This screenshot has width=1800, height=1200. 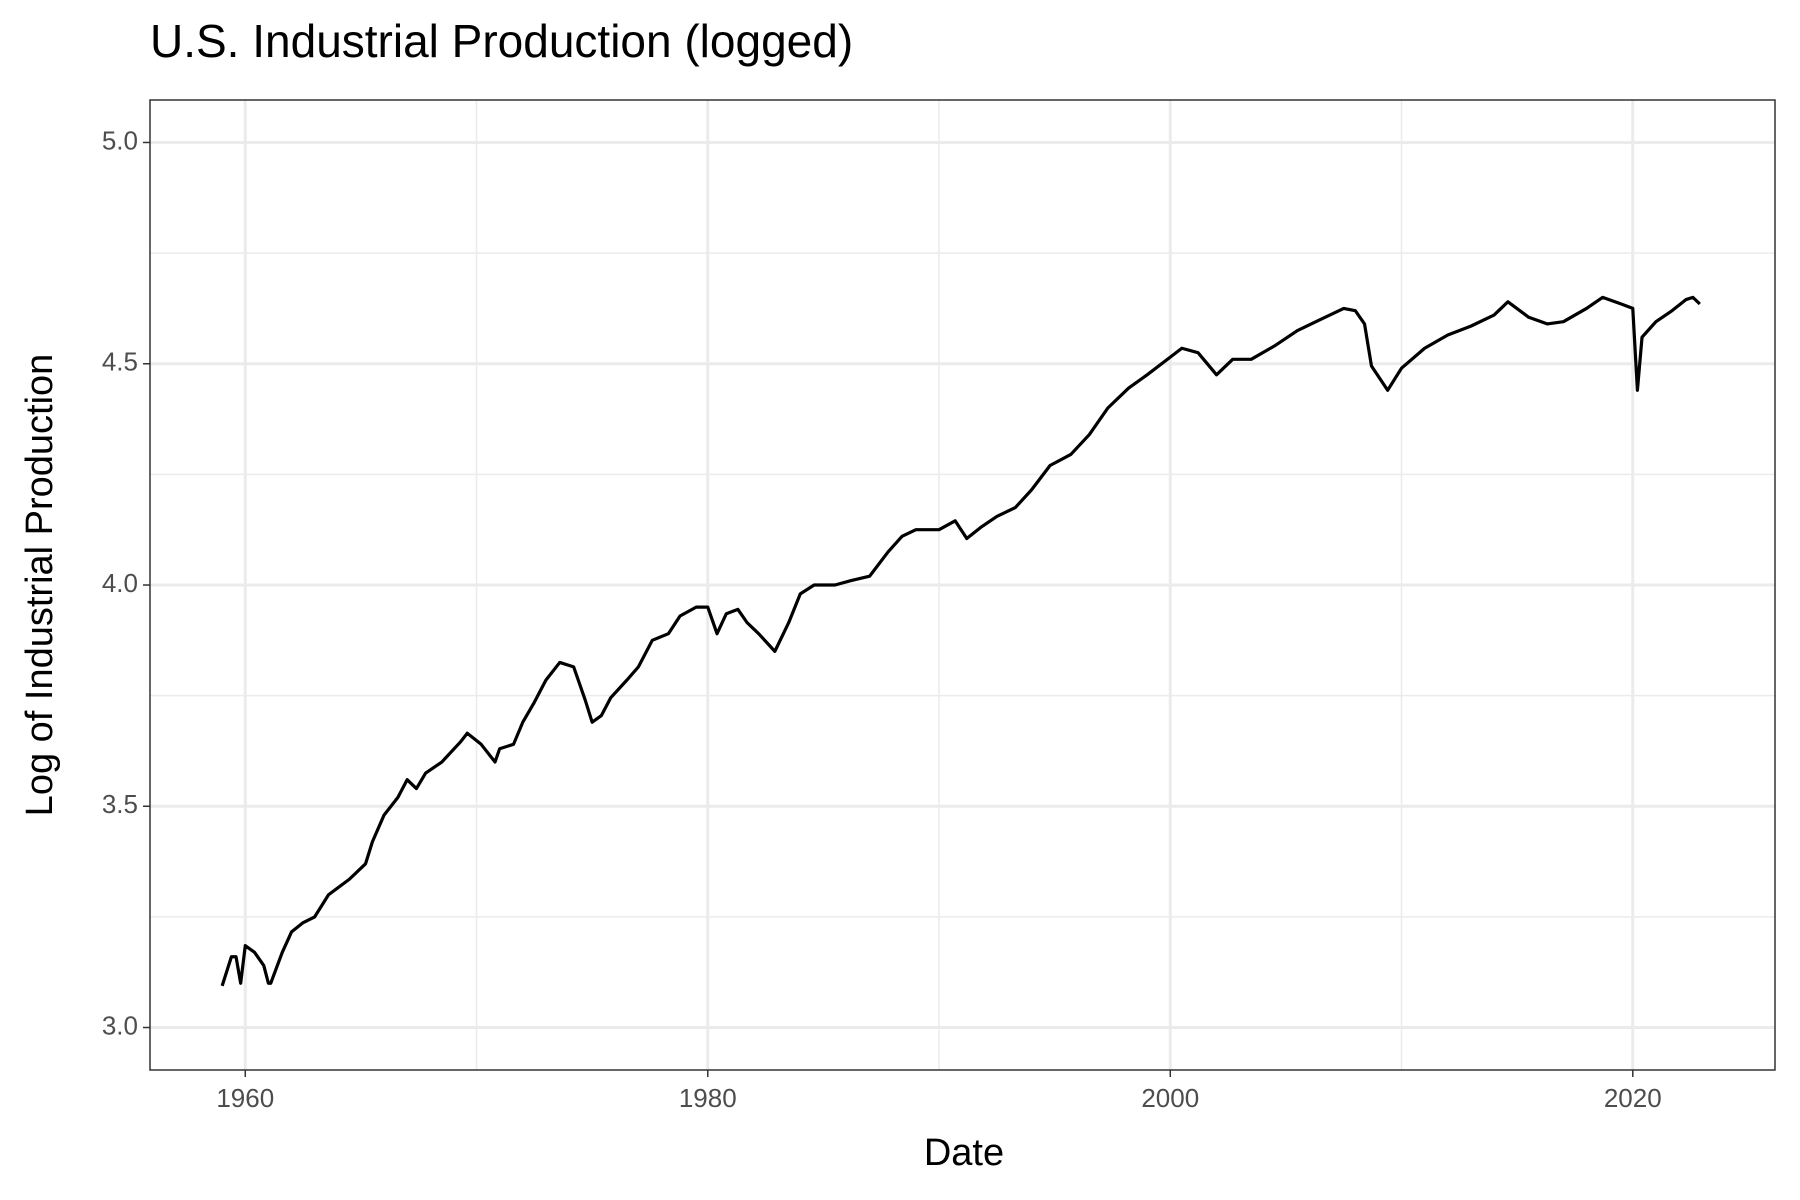 I want to click on y-tick-label: 4.5, so click(x=120, y=362).